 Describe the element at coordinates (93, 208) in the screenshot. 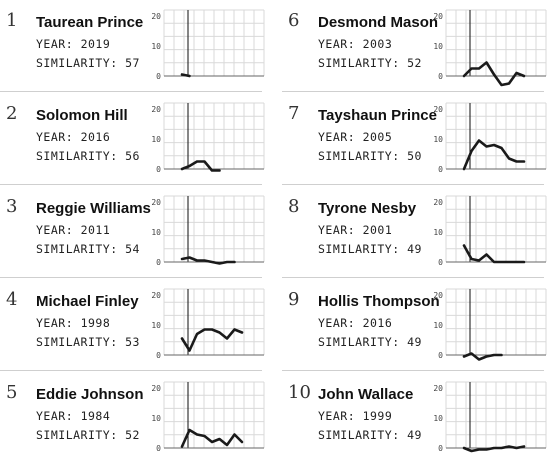

I see `player-name: Reggie Williams` at that location.